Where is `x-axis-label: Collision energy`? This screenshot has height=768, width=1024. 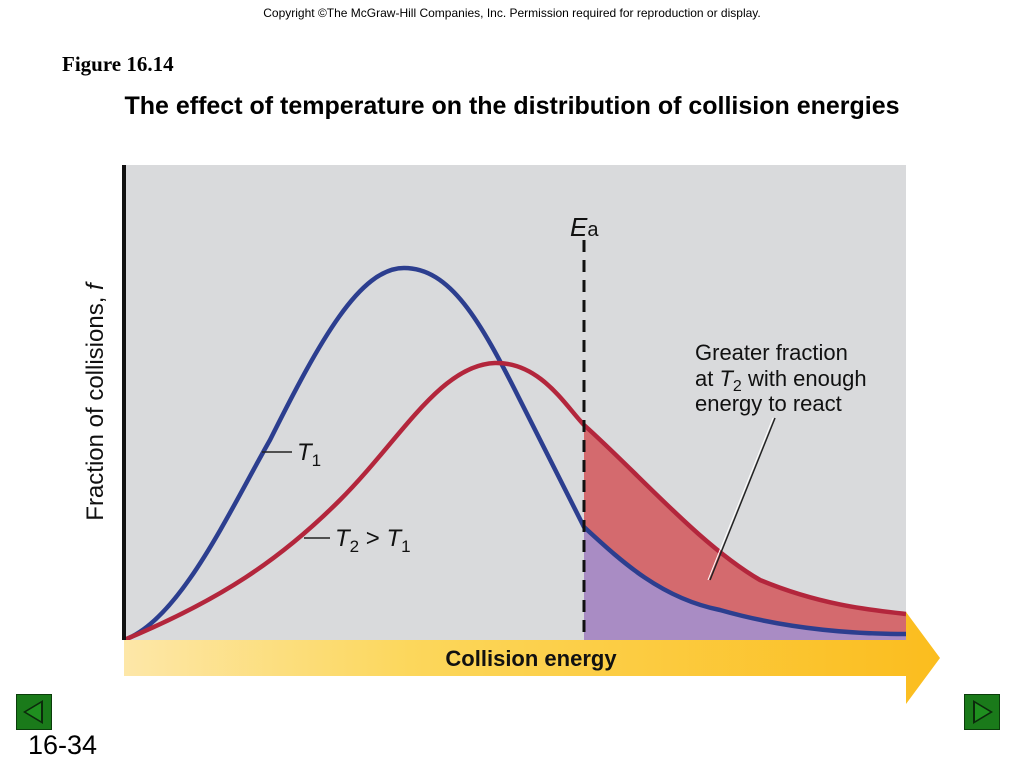 x-axis-label: Collision energy is located at coordinates (531, 658).